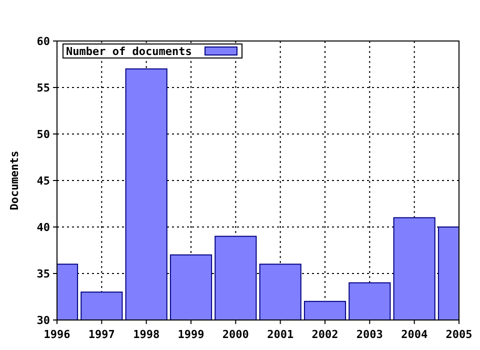 The image size is (480, 350). Describe the element at coordinates (369, 334) in the screenshot. I see `x-tick-label: 2003` at that location.